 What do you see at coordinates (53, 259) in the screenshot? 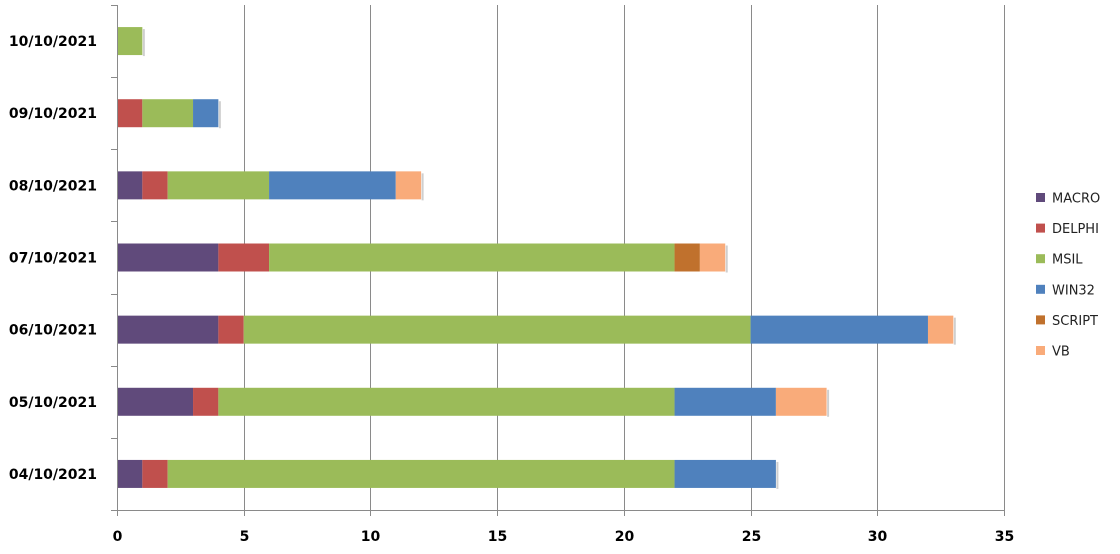
I see `y-tick-label: 07/10/2021` at bounding box center [53, 259].